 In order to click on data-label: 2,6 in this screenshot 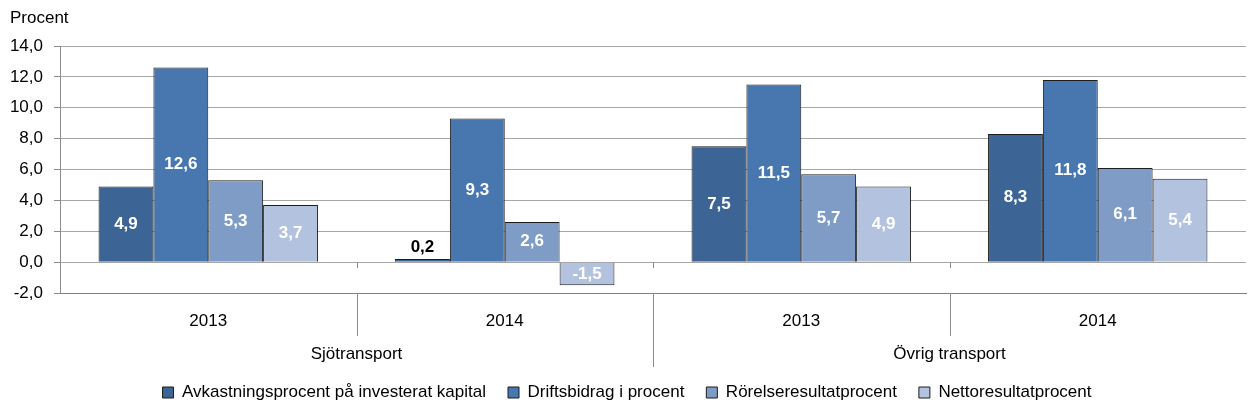, I will do `click(532, 241)`.